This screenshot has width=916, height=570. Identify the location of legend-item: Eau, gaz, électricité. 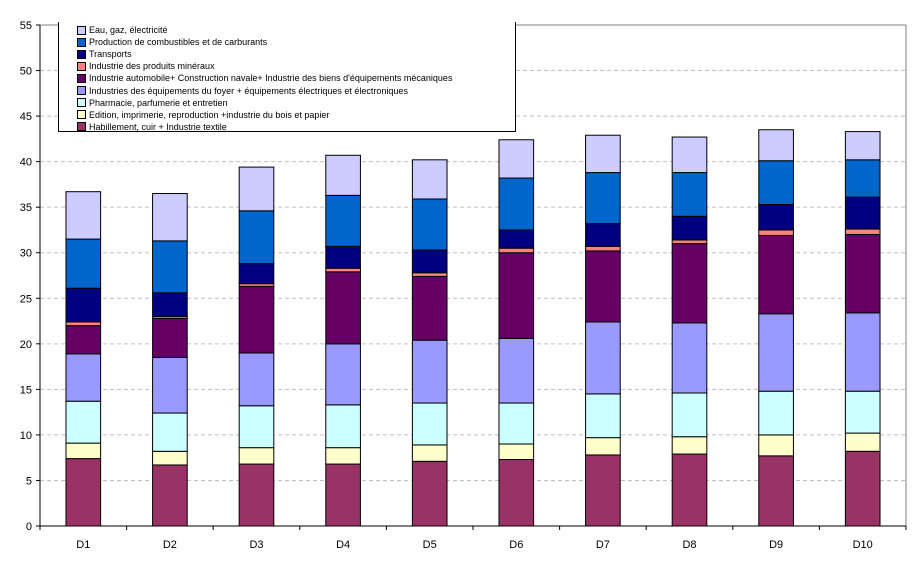
(296, 30).